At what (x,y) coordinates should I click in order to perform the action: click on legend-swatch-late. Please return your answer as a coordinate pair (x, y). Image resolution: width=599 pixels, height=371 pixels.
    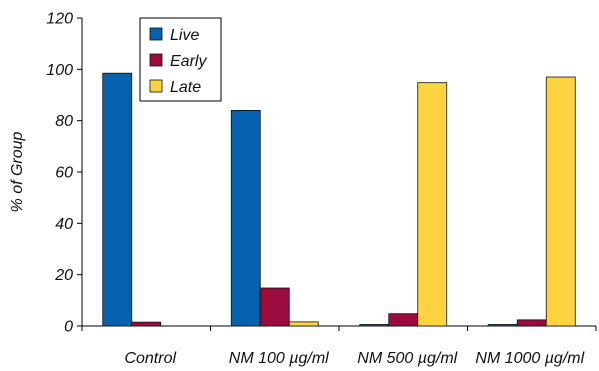
    Looking at the image, I should click on (156, 86).